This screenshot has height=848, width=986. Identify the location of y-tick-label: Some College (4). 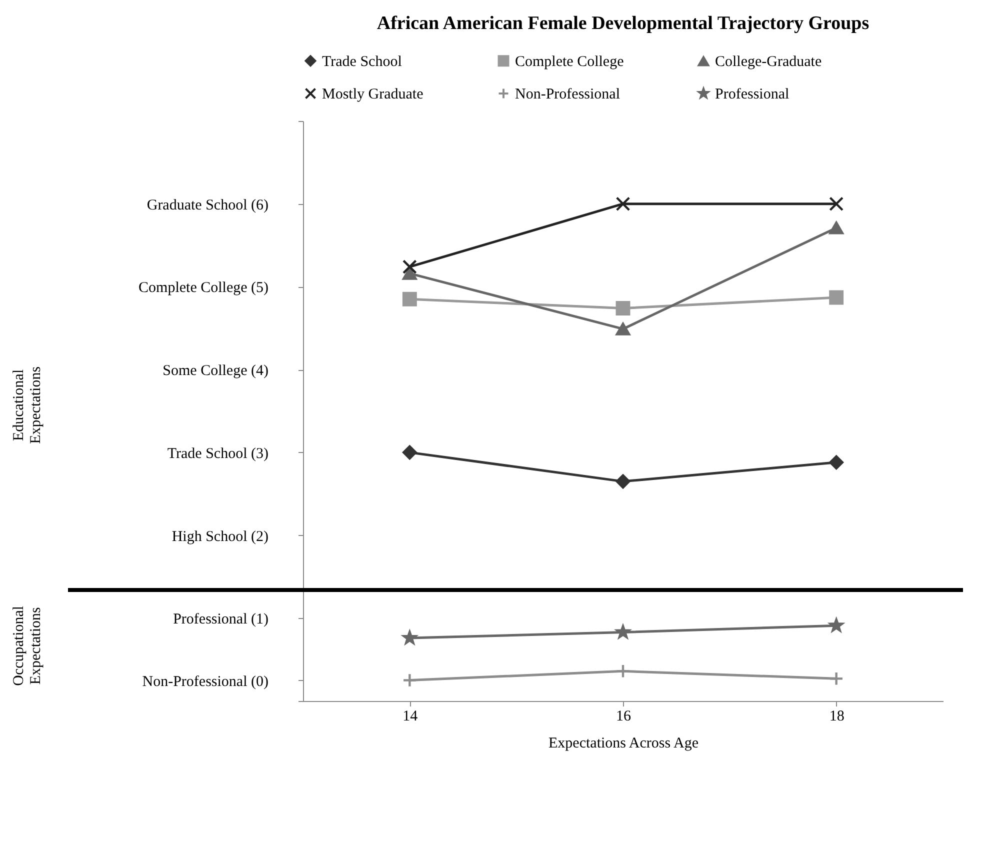
(215, 371).